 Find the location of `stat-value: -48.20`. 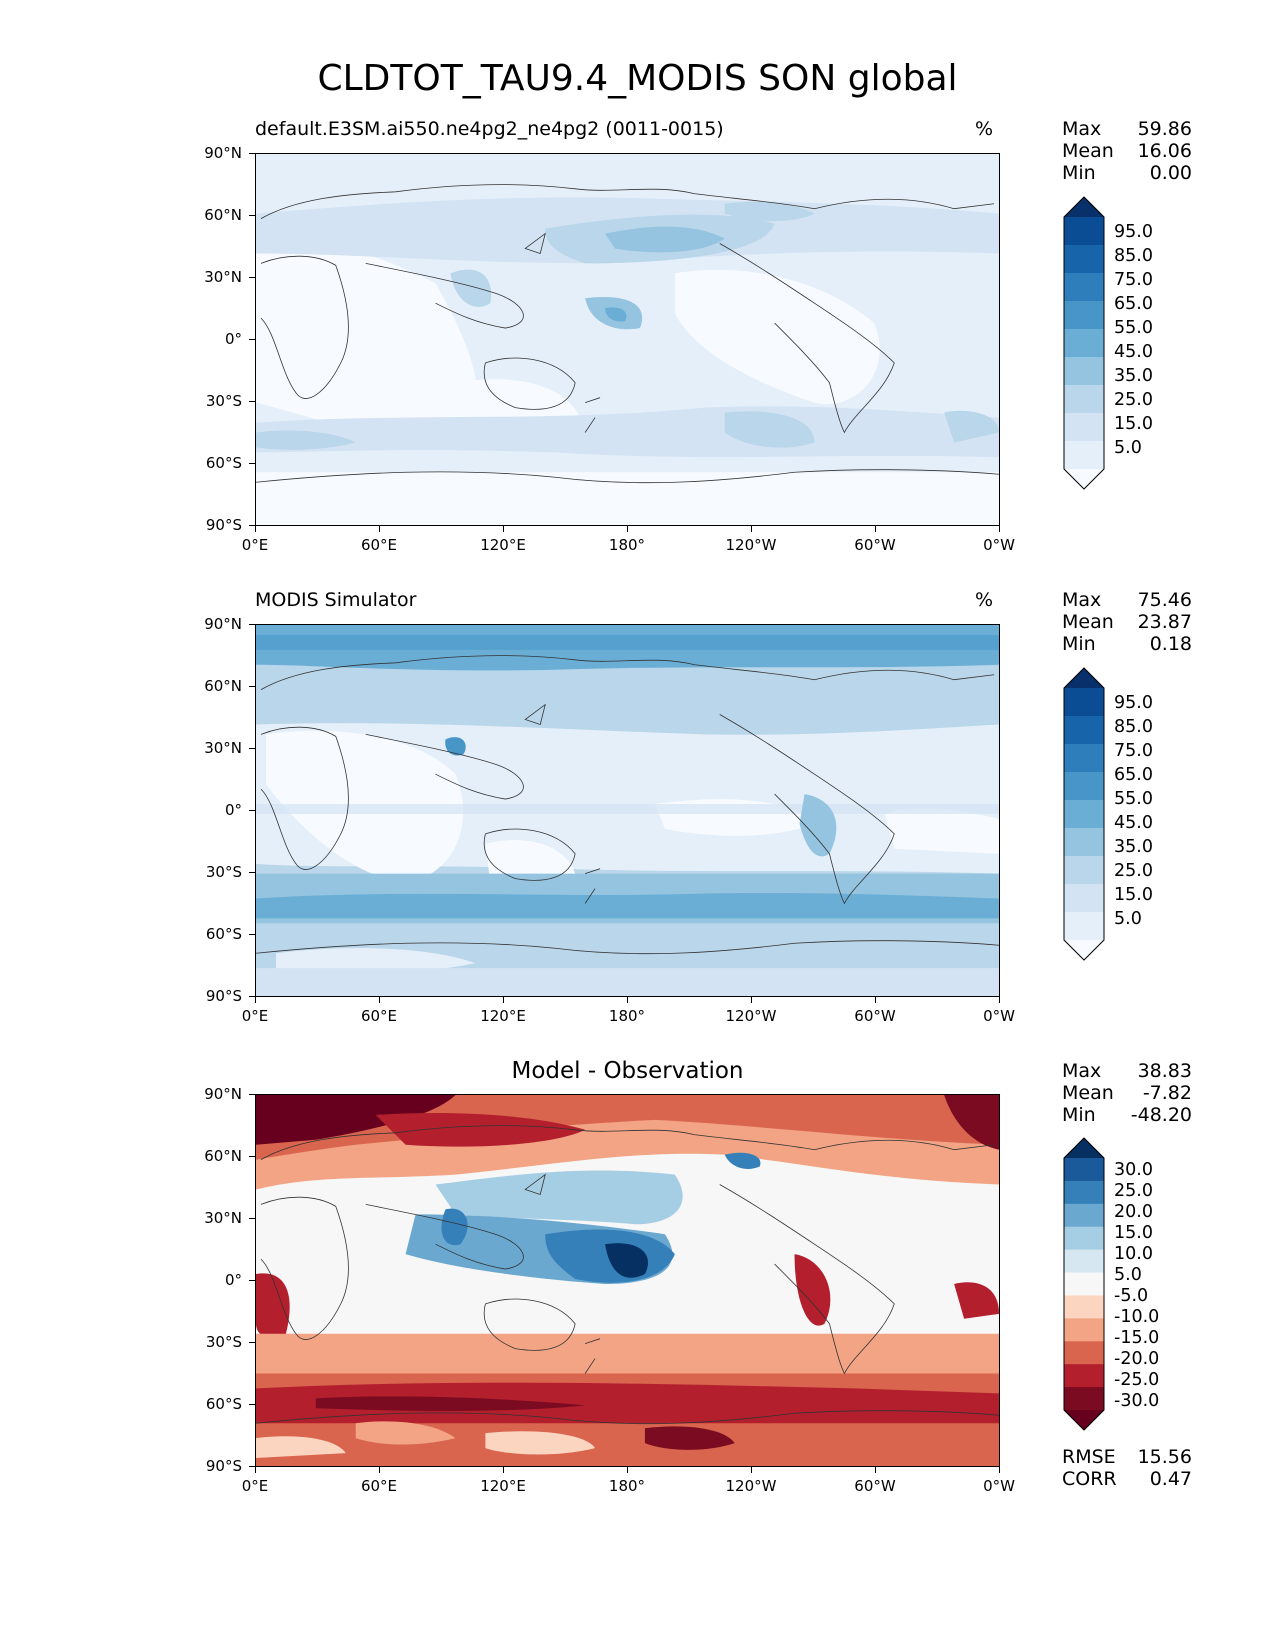

stat-value: -48.20 is located at coordinates (1161, 1115).